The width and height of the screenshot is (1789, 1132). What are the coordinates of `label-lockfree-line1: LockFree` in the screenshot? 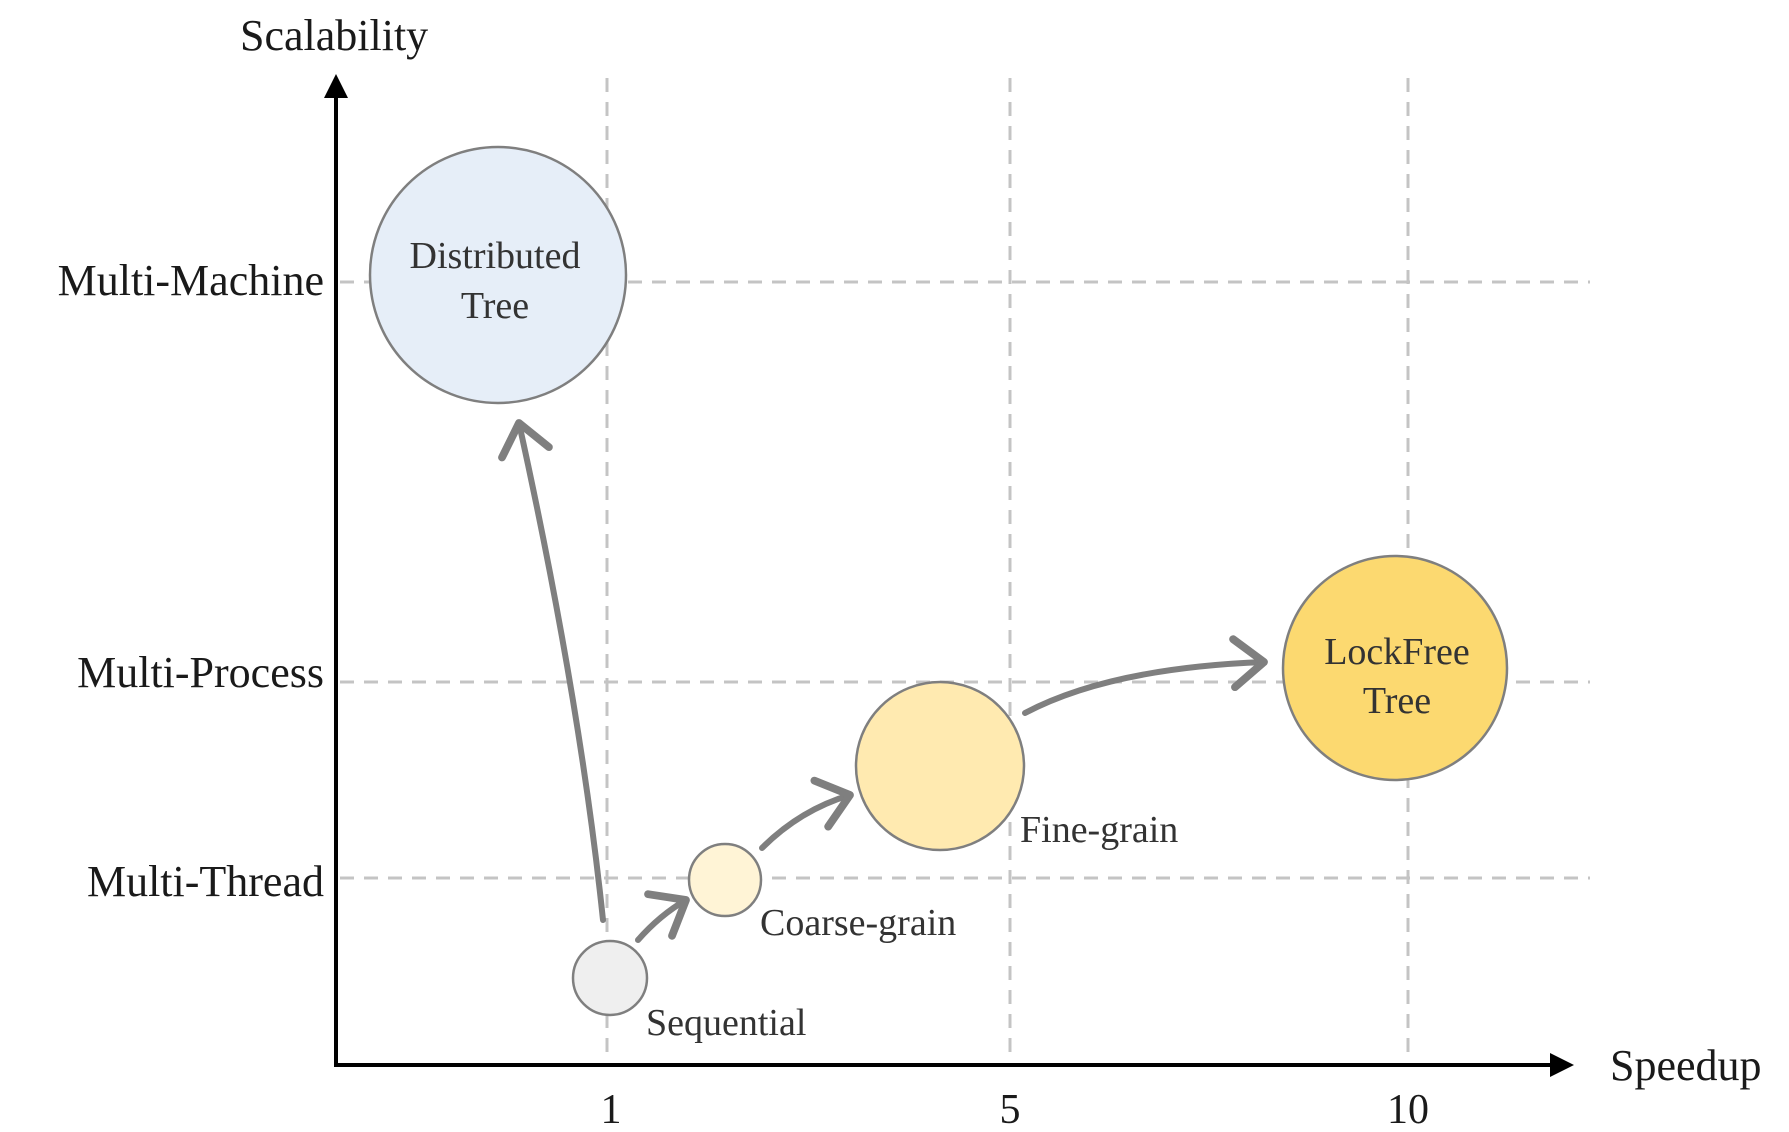 It's located at (1397, 652).